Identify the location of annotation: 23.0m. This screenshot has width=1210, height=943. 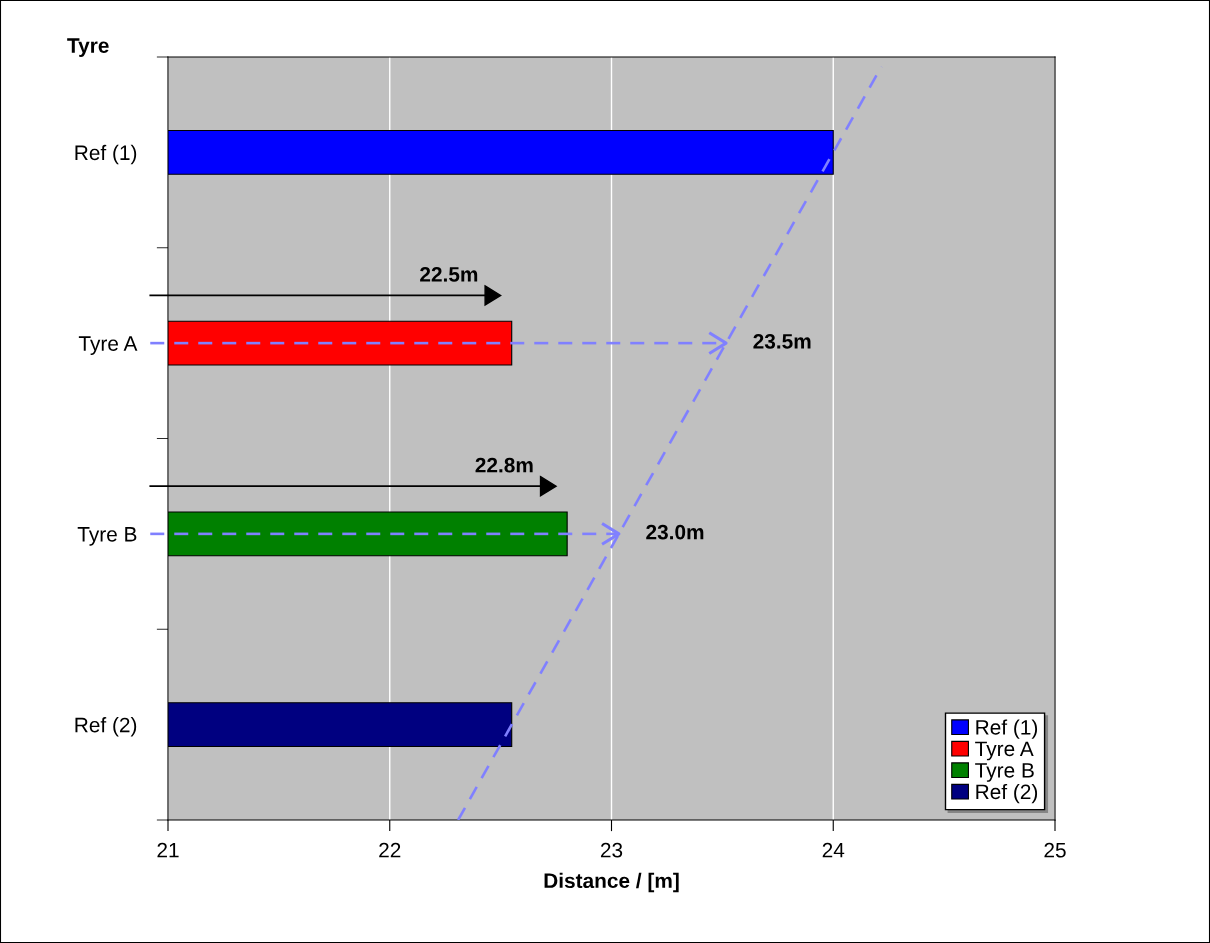
(675, 532).